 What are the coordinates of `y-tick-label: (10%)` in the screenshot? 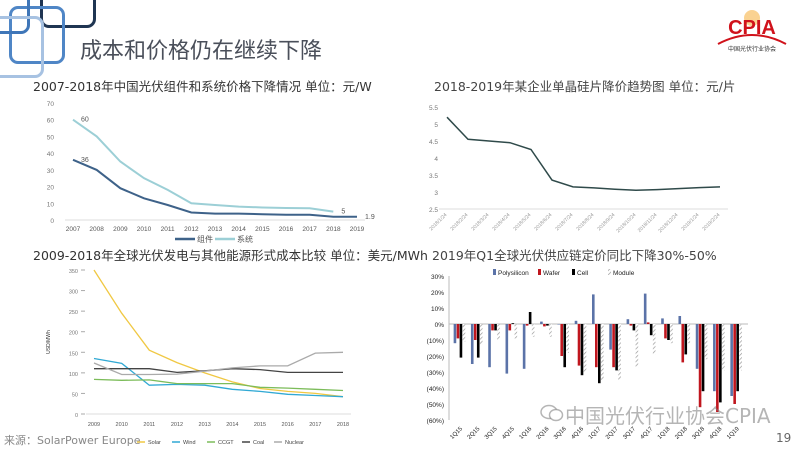 It's located at (435, 341).